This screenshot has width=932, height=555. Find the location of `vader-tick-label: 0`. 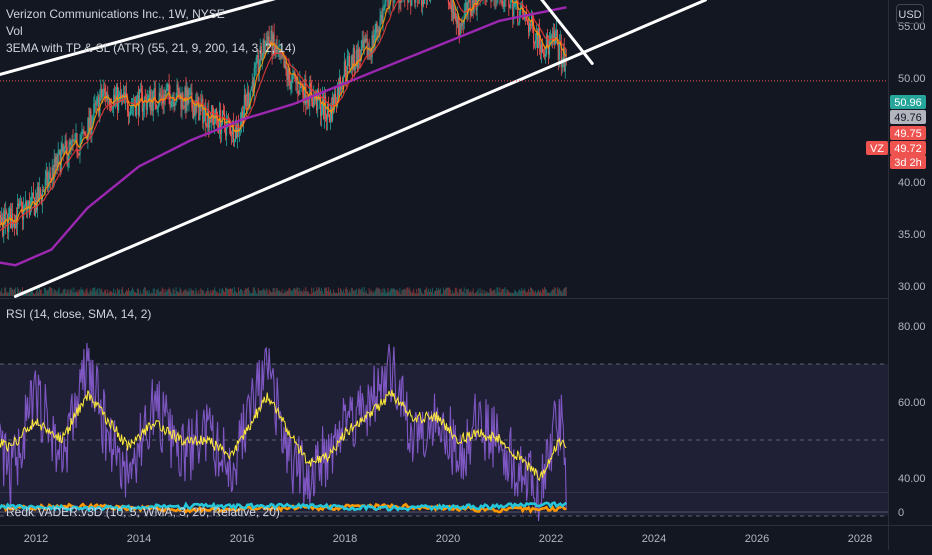

vader-tick-label: 0 is located at coordinates (901, 513).